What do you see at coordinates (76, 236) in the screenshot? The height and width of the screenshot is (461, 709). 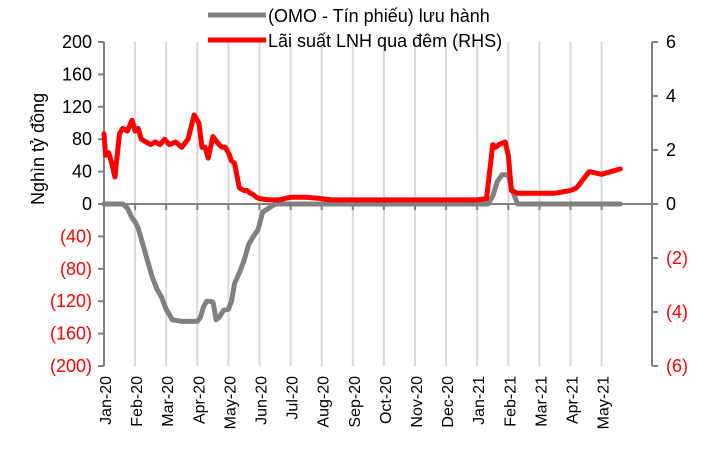 I see `left-tick-label: (40)` at bounding box center [76, 236].